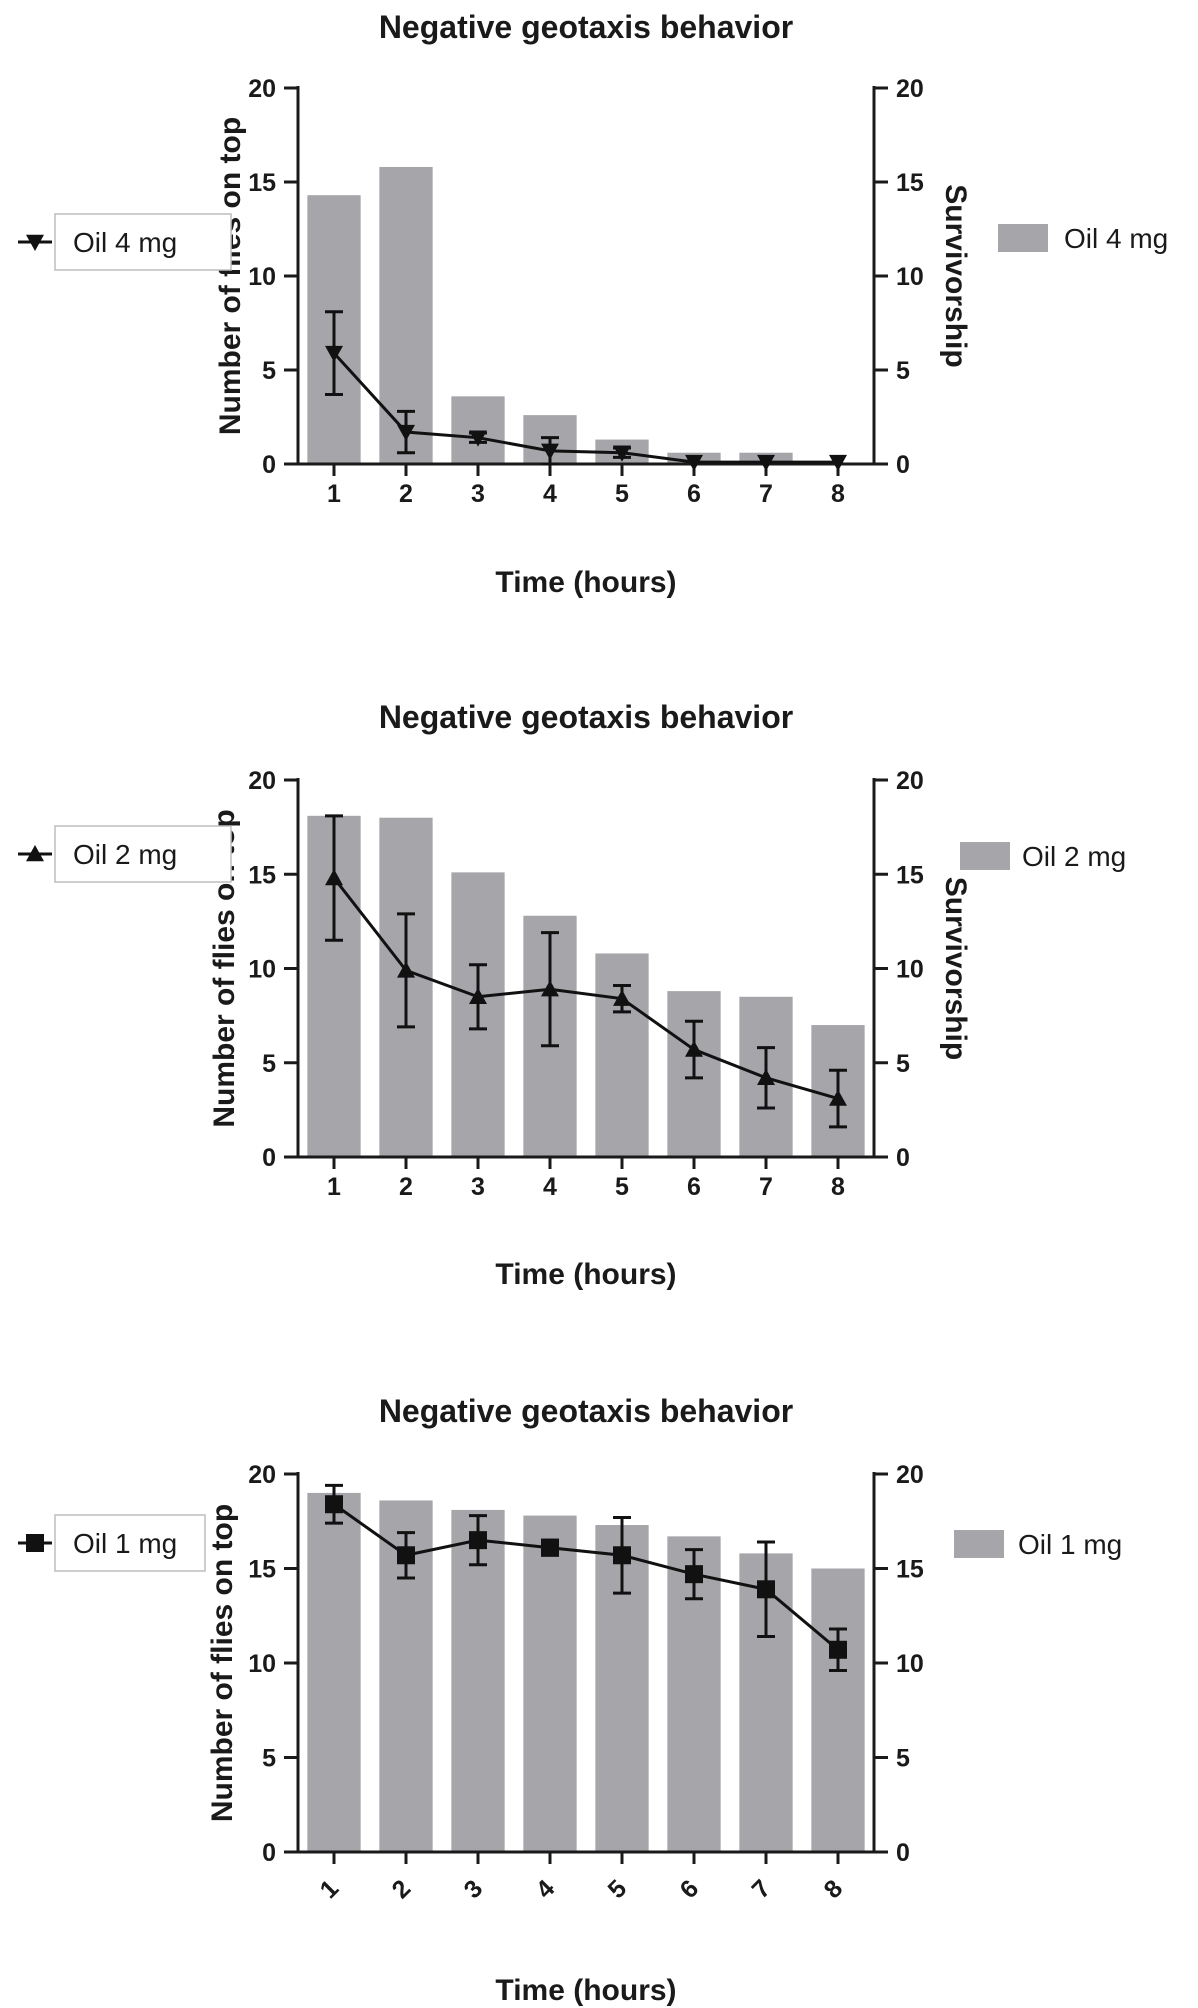 Image resolution: width=1198 pixels, height=2008 pixels. I want to click on bar-legend: Oil 1 mg, so click(1038, 1544).